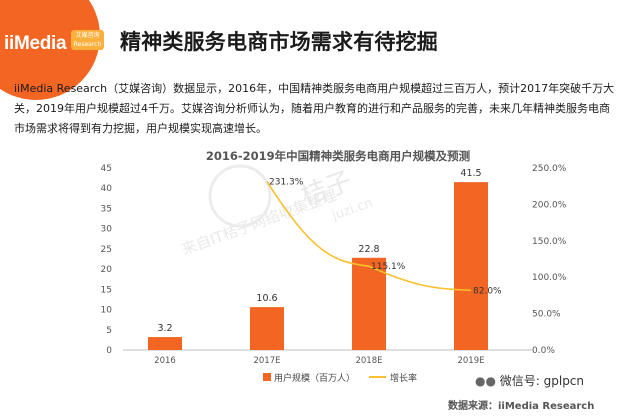  I want to click on legend-label-line: 增长率, so click(403, 378).